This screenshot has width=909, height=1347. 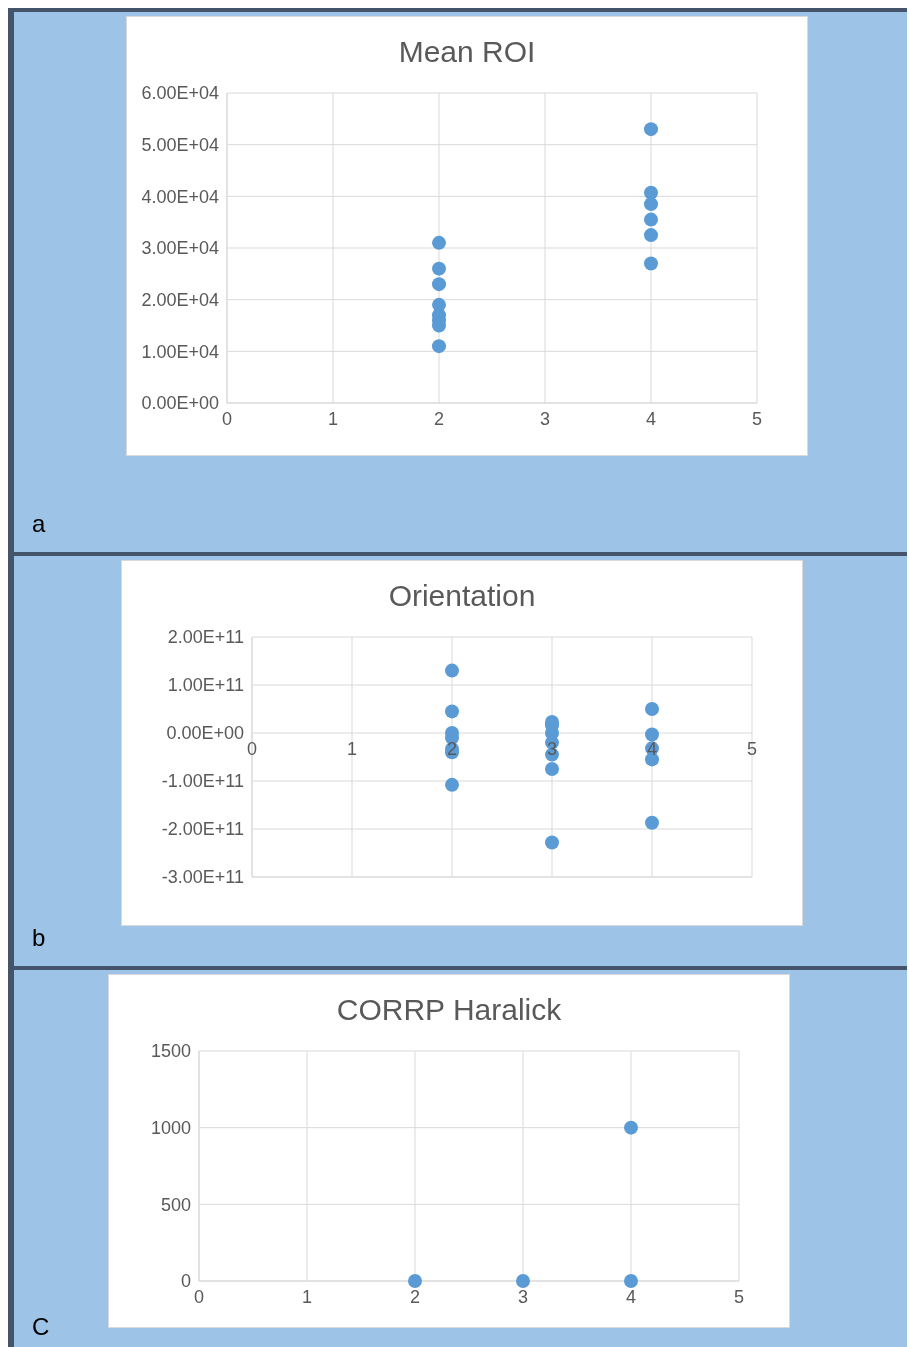 I want to click on chart-title: Mean ROI, so click(x=467, y=52).